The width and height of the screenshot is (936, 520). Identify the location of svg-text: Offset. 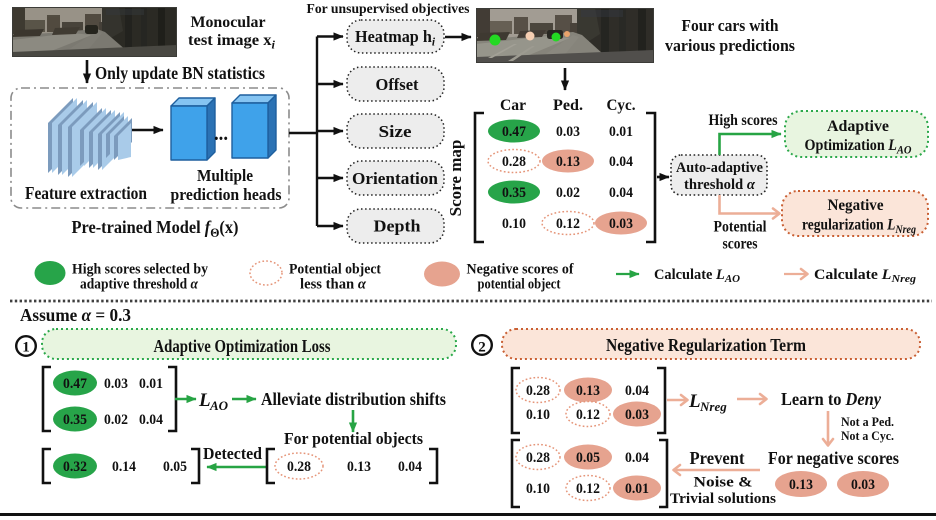
(397, 84).